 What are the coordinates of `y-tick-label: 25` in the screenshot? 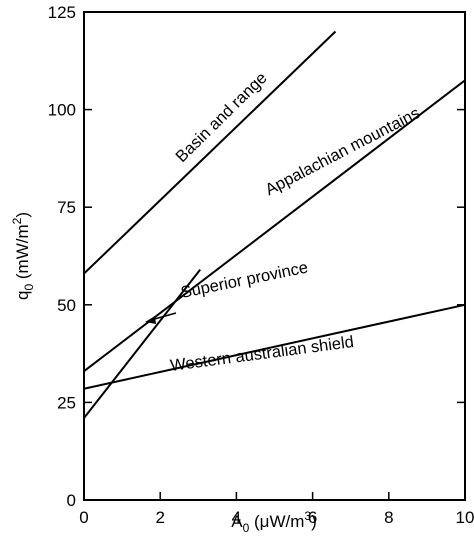 It's located at (66, 402).